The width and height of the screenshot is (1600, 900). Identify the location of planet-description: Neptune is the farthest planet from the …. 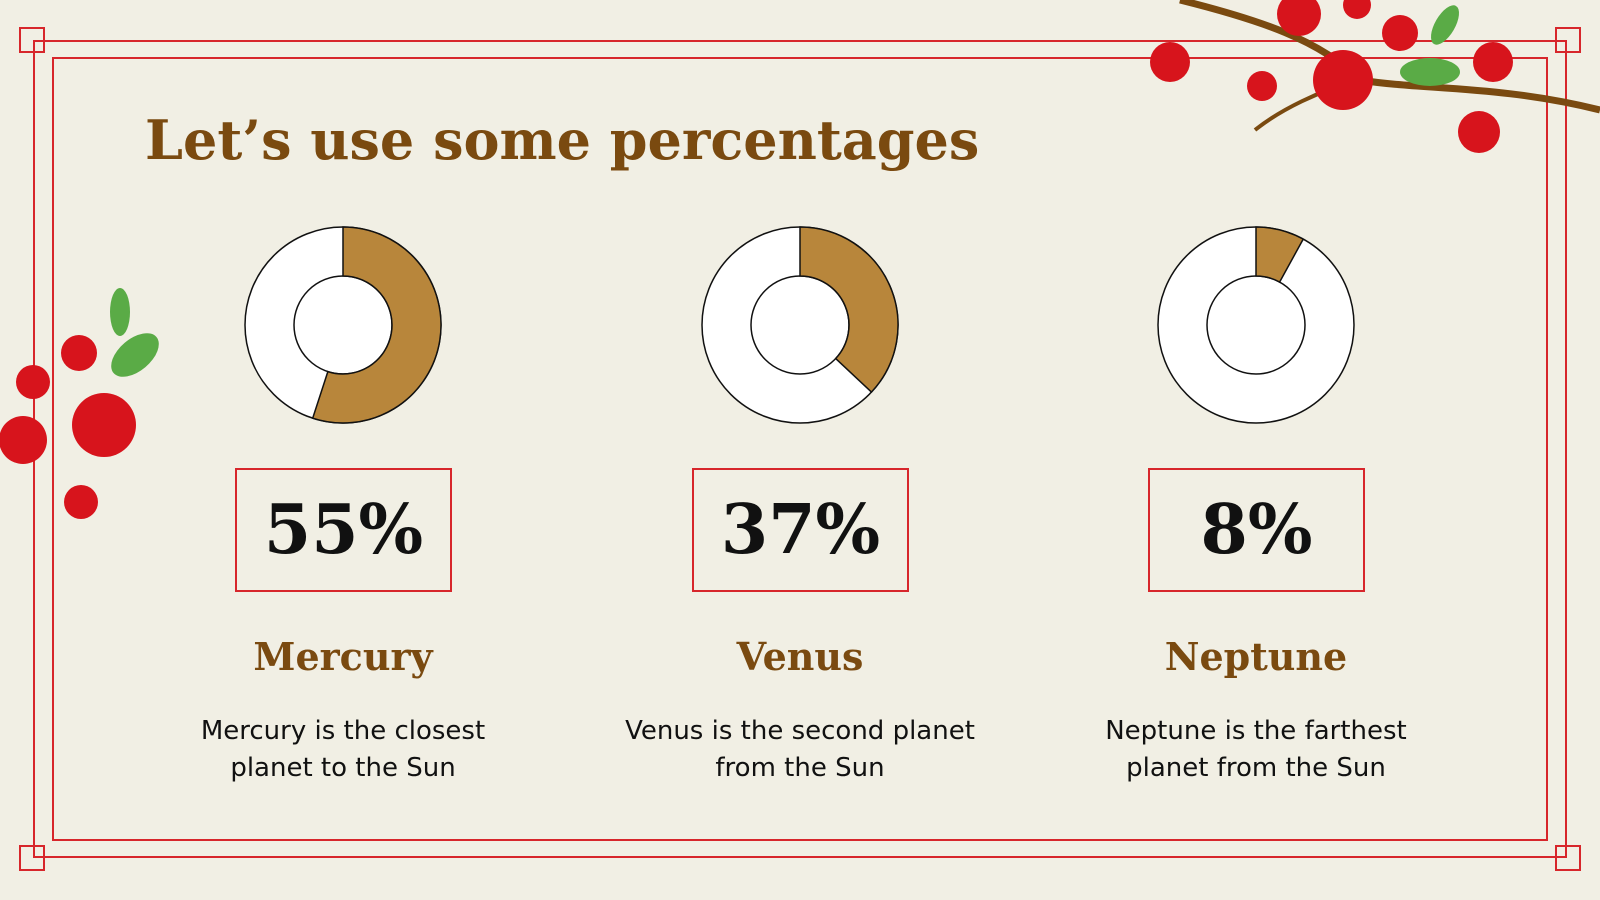
(1256, 749).